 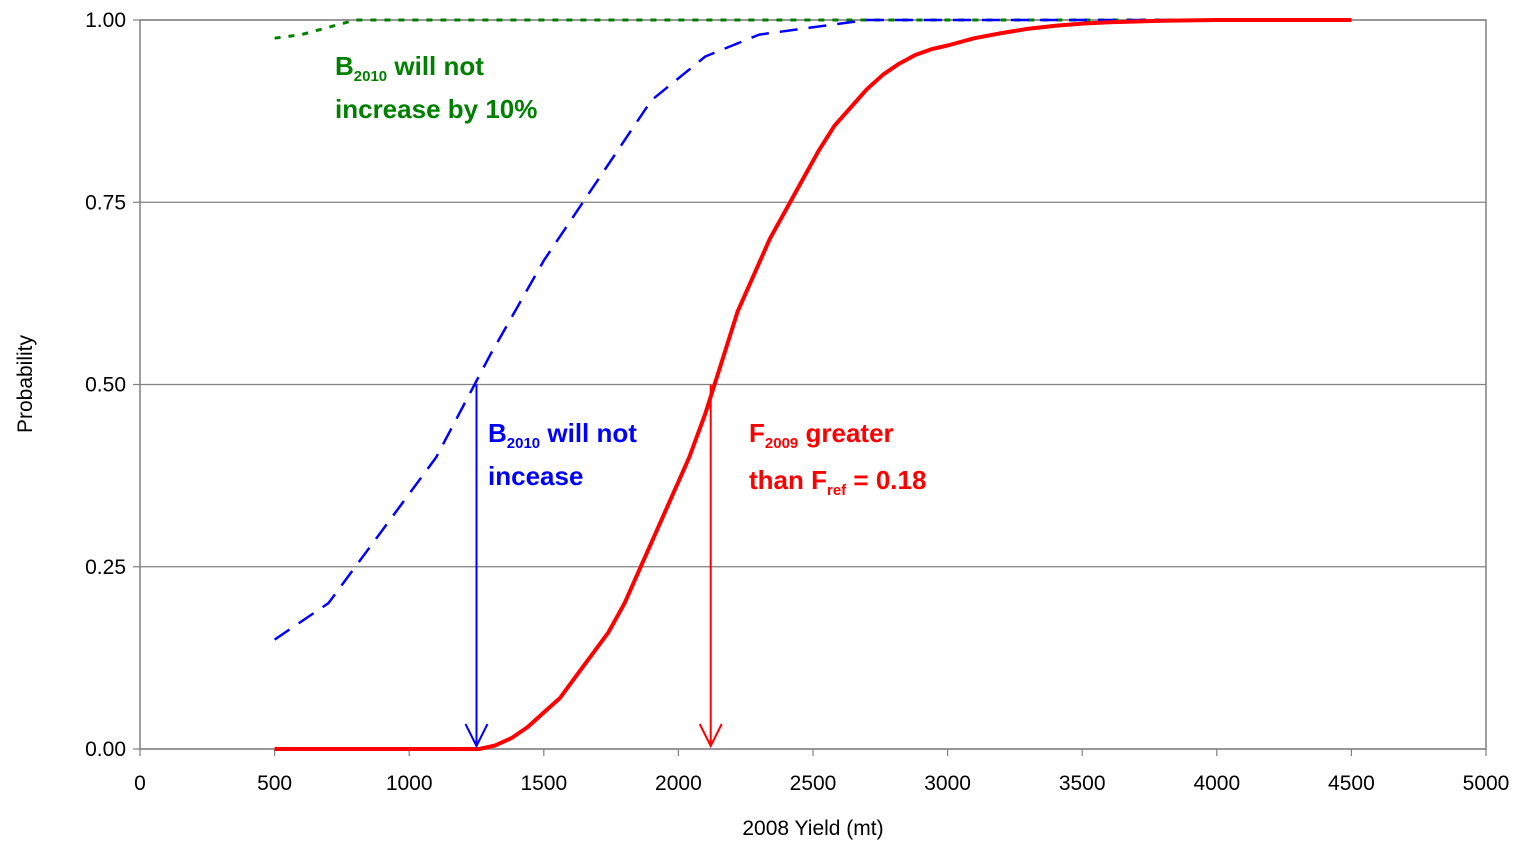 I want to click on annotation-green-subscript: 2010, so click(x=370, y=76).